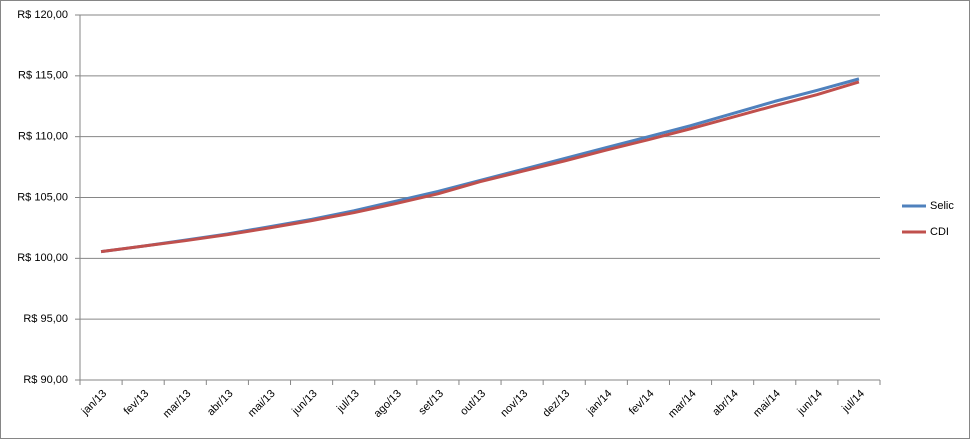 The width and height of the screenshot is (970, 439). I want to click on y-tick-label: R$ 100,00, so click(42, 258).